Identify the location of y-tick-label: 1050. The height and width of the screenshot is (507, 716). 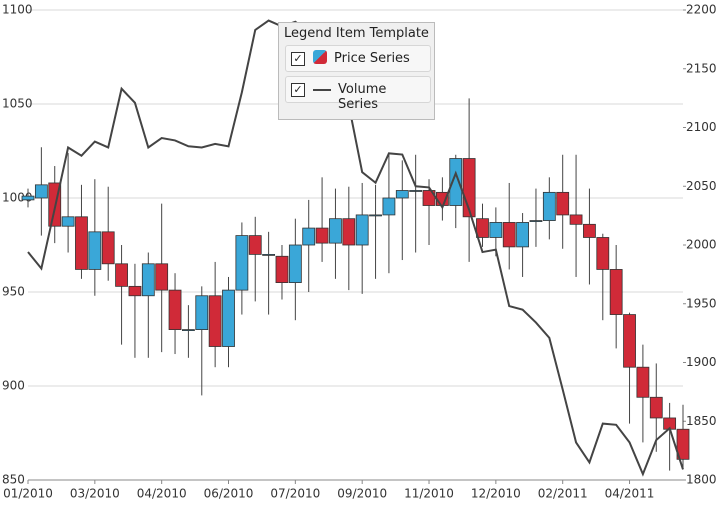
(17, 104).